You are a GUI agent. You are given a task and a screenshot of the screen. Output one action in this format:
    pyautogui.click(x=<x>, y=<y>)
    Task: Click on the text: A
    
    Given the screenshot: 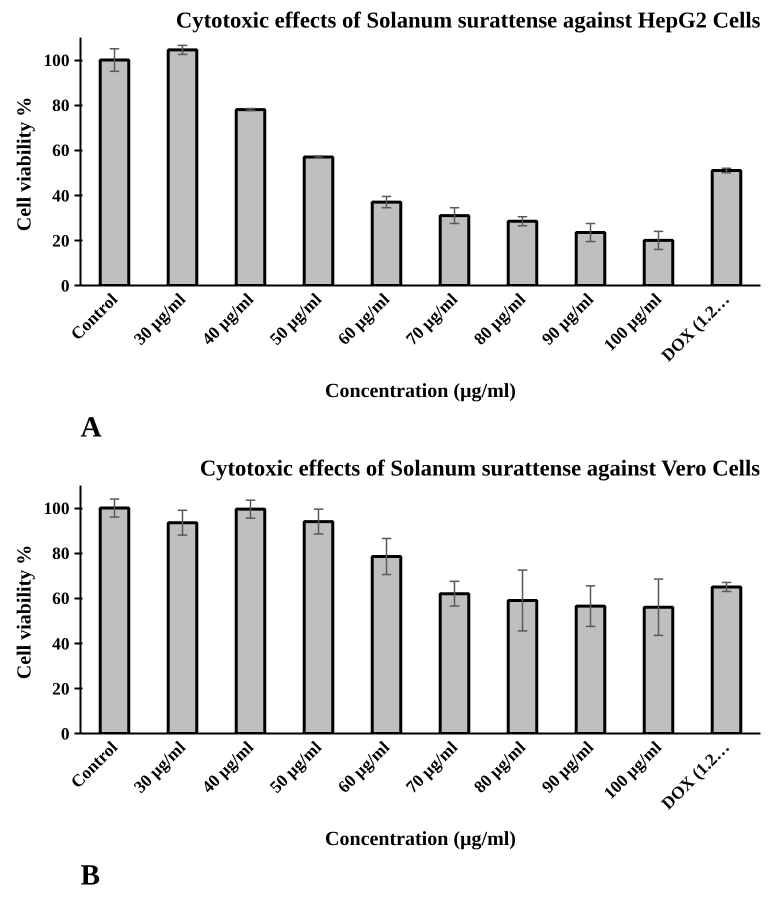 What is the action you would take?
    pyautogui.click(x=91, y=428)
    